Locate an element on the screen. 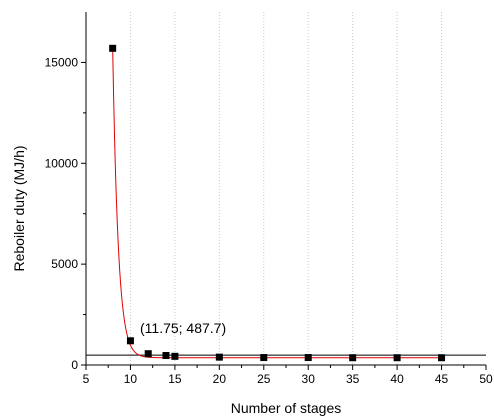 Image resolution: width=494 pixels, height=419 pixels. annotation-label: (11.75; 487.7) is located at coordinates (183, 328).